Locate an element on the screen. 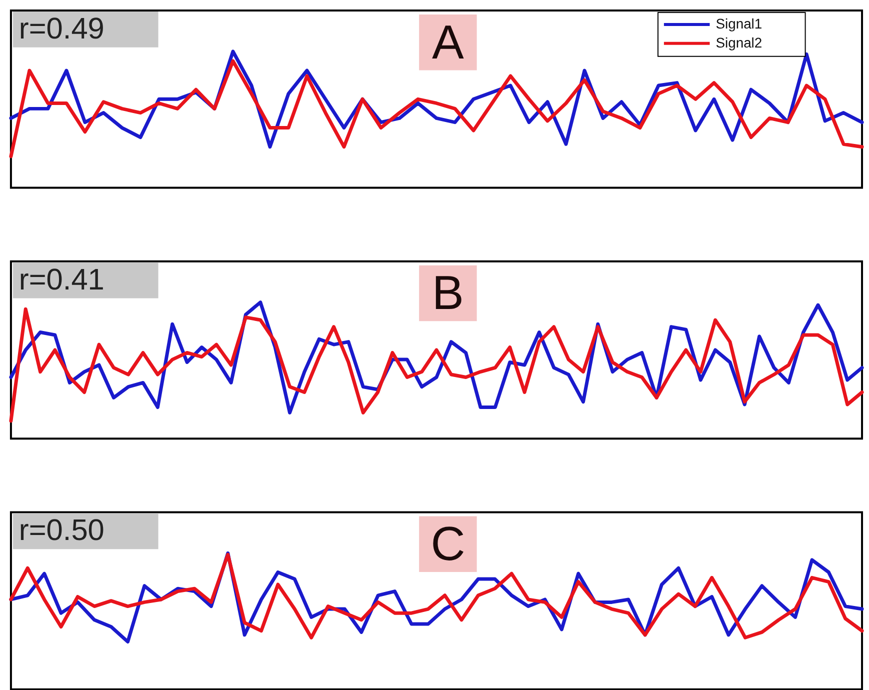  legend-label: Signal2 is located at coordinates (739, 42).